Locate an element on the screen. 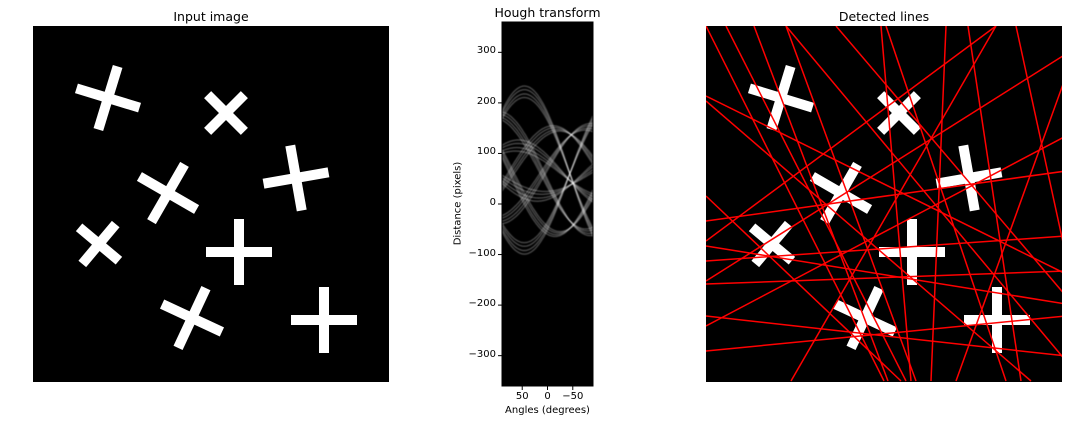 The image size is (1072, 424). hough-tick-marks is located at coordinates (536, 220).